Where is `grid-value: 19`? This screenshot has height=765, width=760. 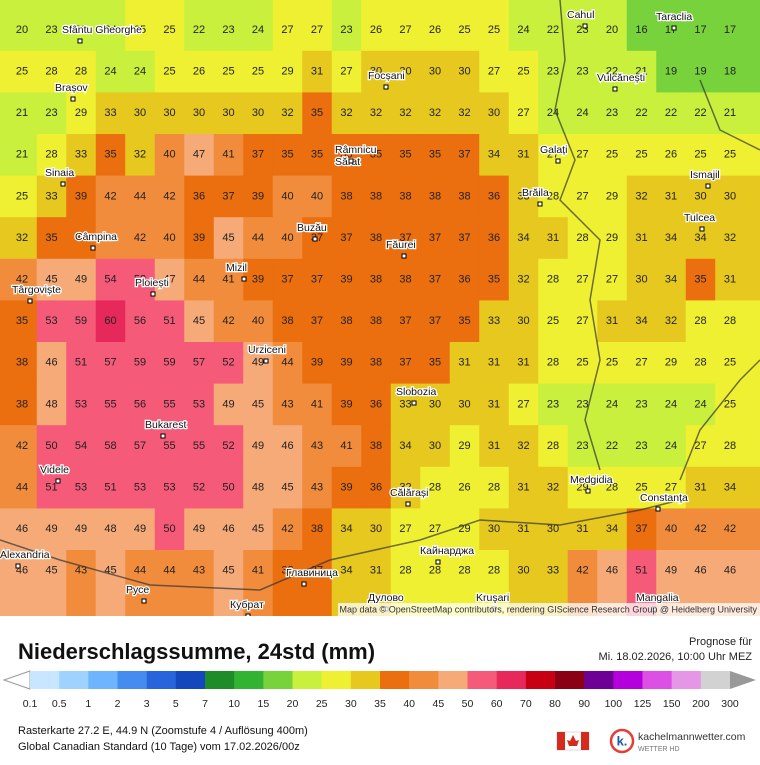
grid-value: 19 is located at coordinates (671, 72).